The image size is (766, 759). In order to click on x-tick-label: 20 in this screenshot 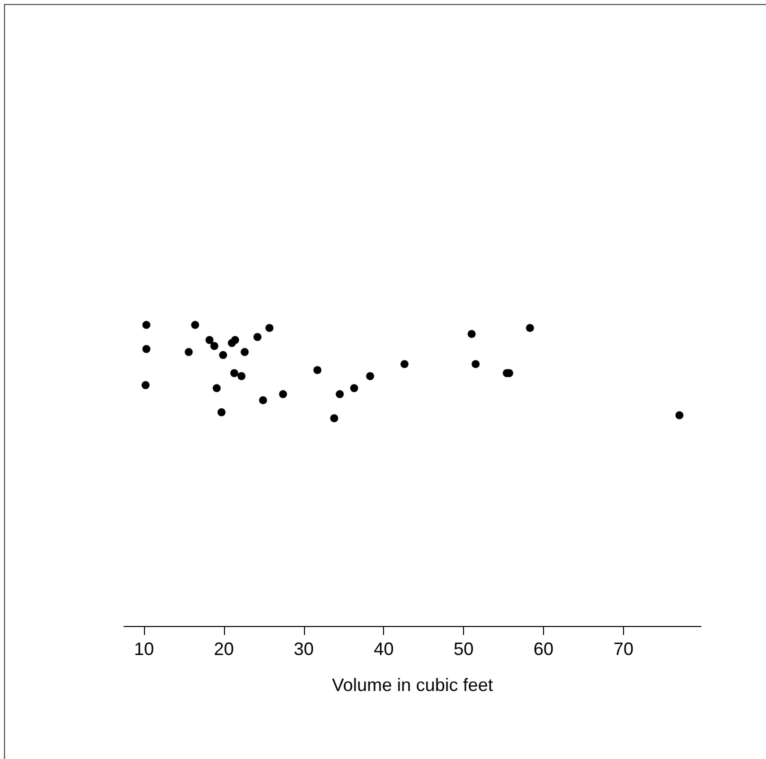, I will do `click(224, 649)`.